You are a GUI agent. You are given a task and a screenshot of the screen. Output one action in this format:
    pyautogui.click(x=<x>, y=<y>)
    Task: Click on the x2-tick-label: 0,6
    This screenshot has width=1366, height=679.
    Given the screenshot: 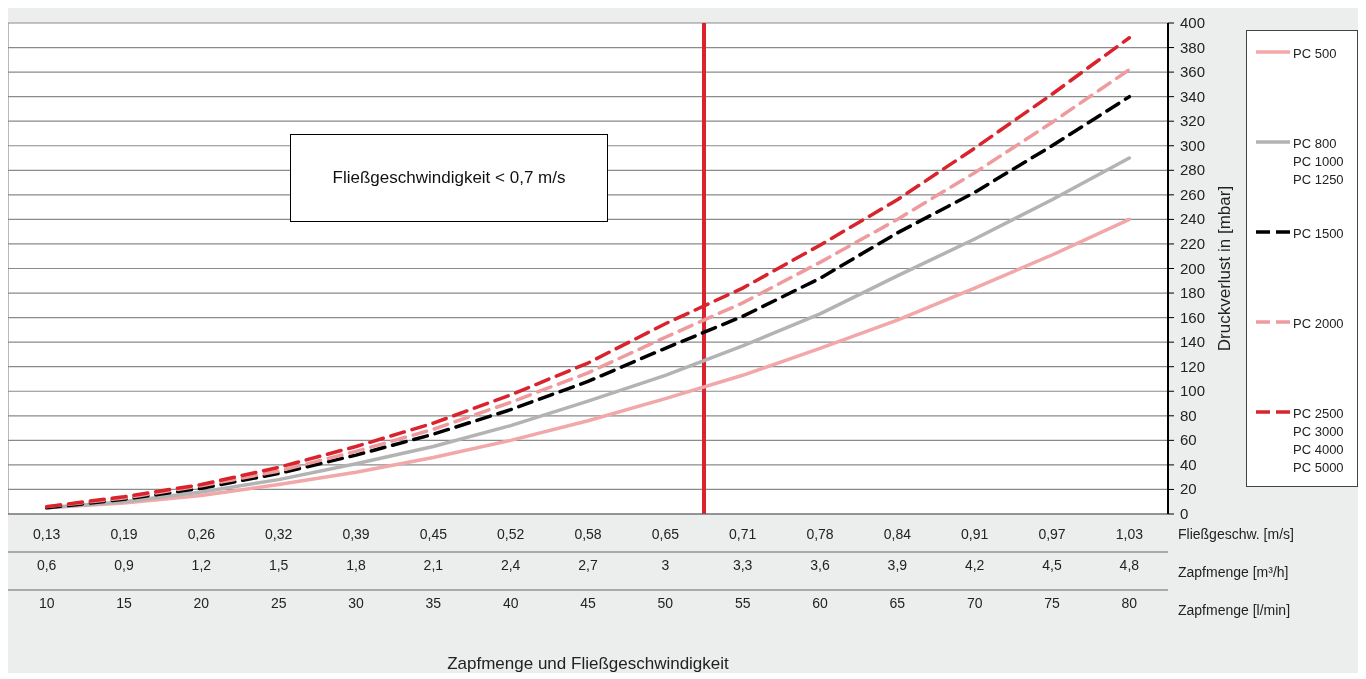 What is the action you would take?
    pyautogui.click(x=46, y=564)
    